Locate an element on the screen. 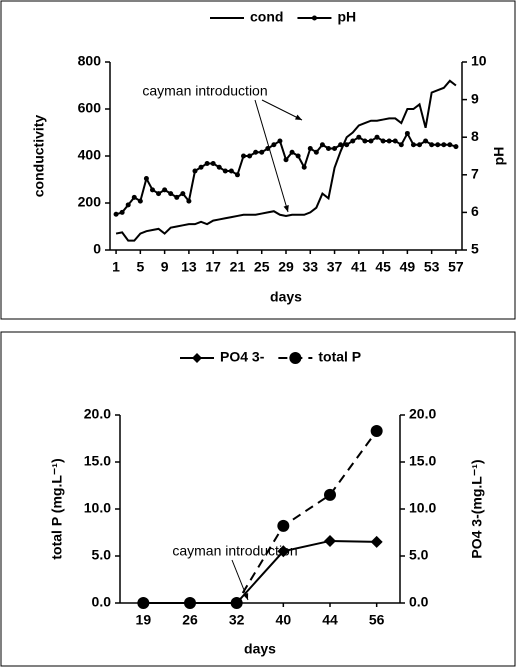 The width and height of the screenshot is (518, 668). yticks-label: 0 is located at coordinates (97, 249).